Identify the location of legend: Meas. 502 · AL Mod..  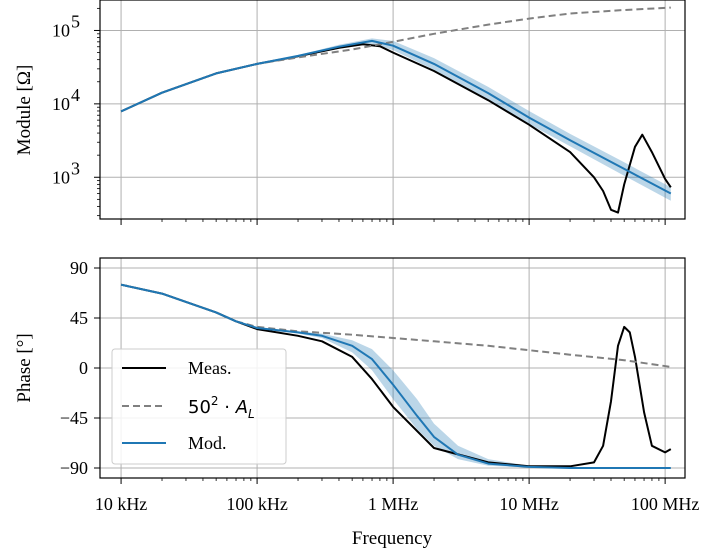
(199, 406).